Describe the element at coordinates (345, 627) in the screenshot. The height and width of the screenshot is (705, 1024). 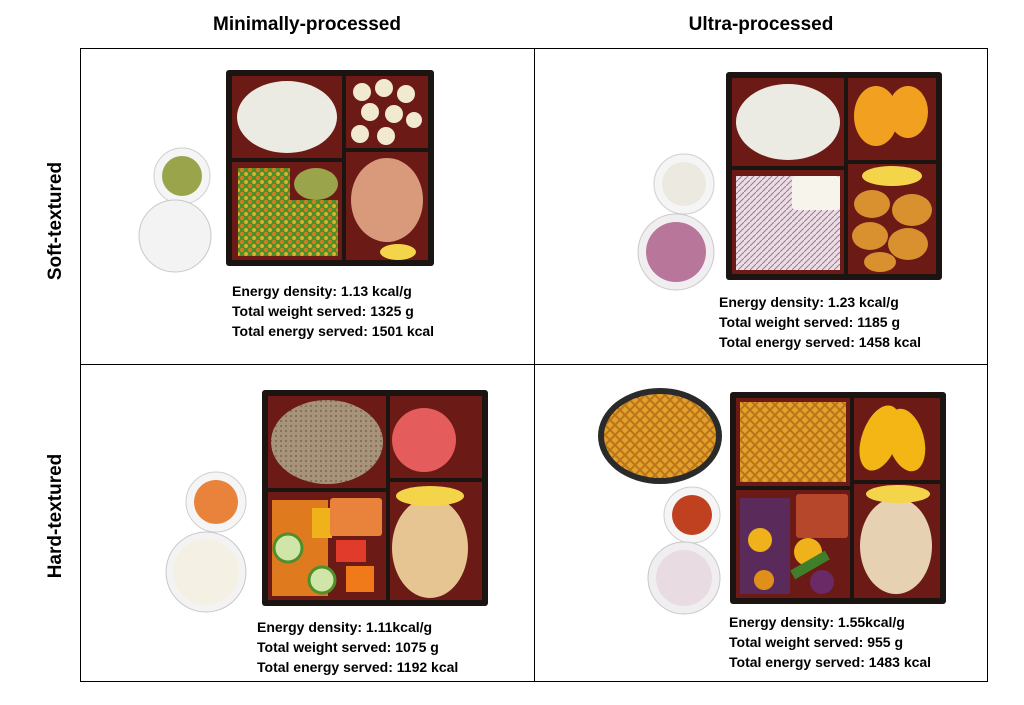
I see `energy-density: Energy density: 1.11kcal/g` at that location.